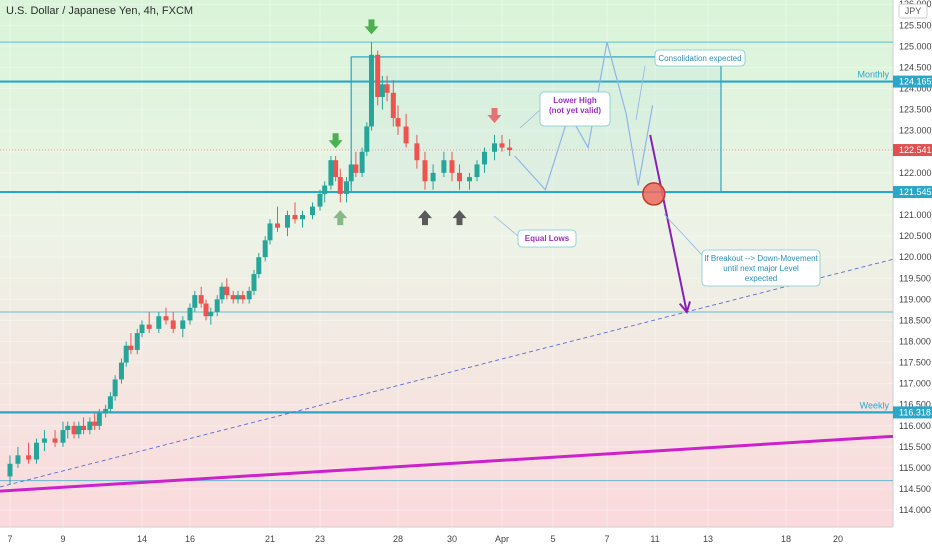 The width and height of the screenshot is (932, 550). Describe the element at coordinates (335, 141) in the screenshot. I see `arrow-down-icon` at that location.